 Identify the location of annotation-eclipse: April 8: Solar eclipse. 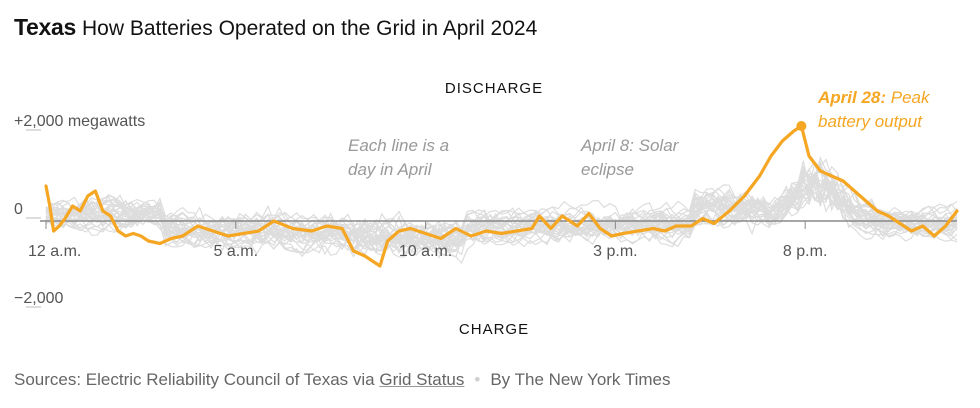
(630, 157).